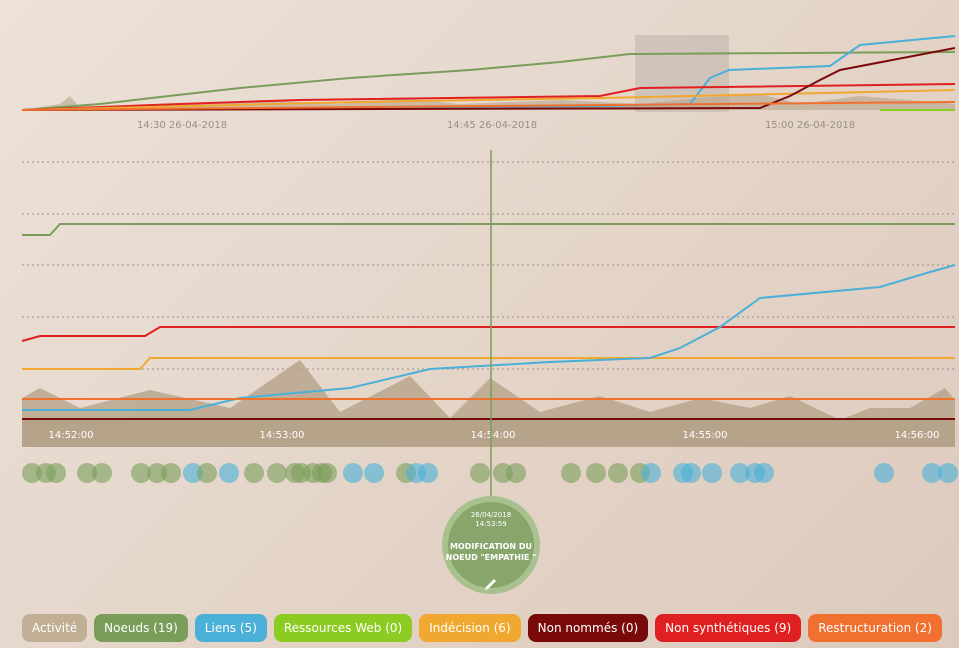  I want to click on legend-button: Non synthétiques (9), so click(728, 628).